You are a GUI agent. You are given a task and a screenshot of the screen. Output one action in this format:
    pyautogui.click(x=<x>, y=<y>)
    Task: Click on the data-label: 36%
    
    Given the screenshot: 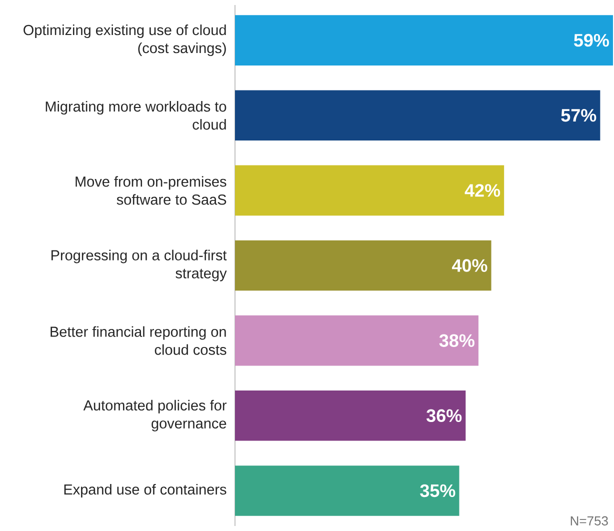 What is the action you would take?
    pyautogui.click(x=444, y=415)
    